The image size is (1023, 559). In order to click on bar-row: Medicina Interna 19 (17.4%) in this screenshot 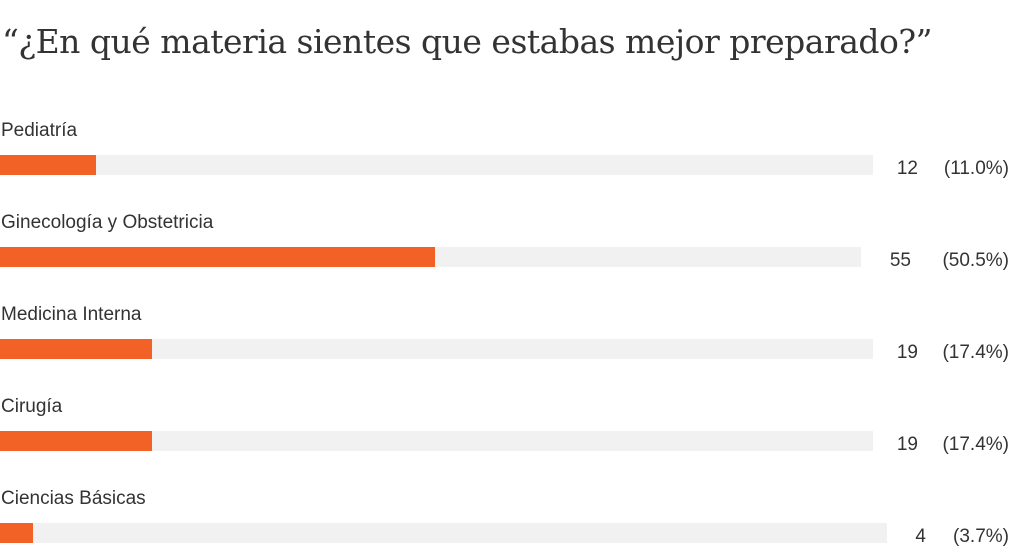, I will do `click(511, 339)`.